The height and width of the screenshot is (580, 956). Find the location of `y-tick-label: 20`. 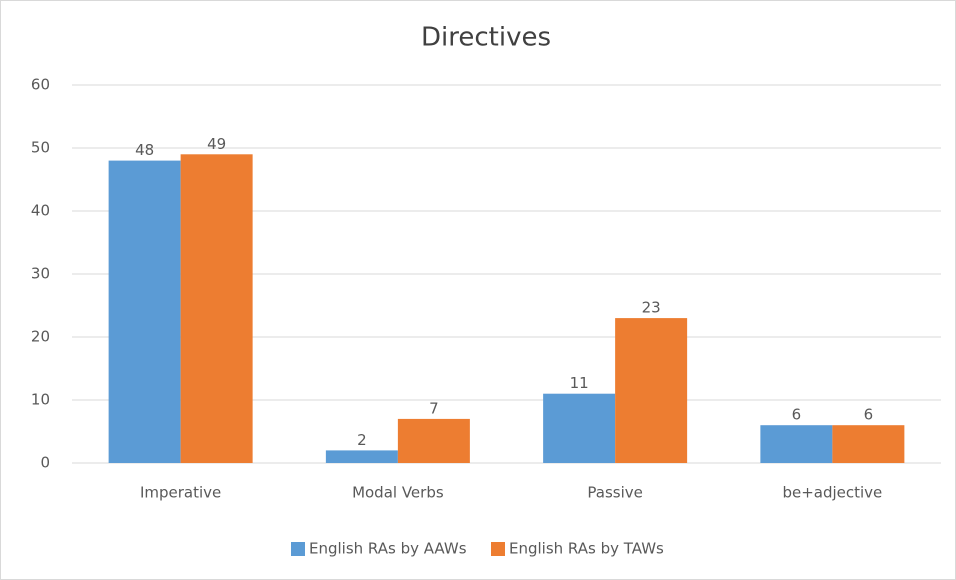

y-tick-label: 20 is located at coordinates (40, 337).